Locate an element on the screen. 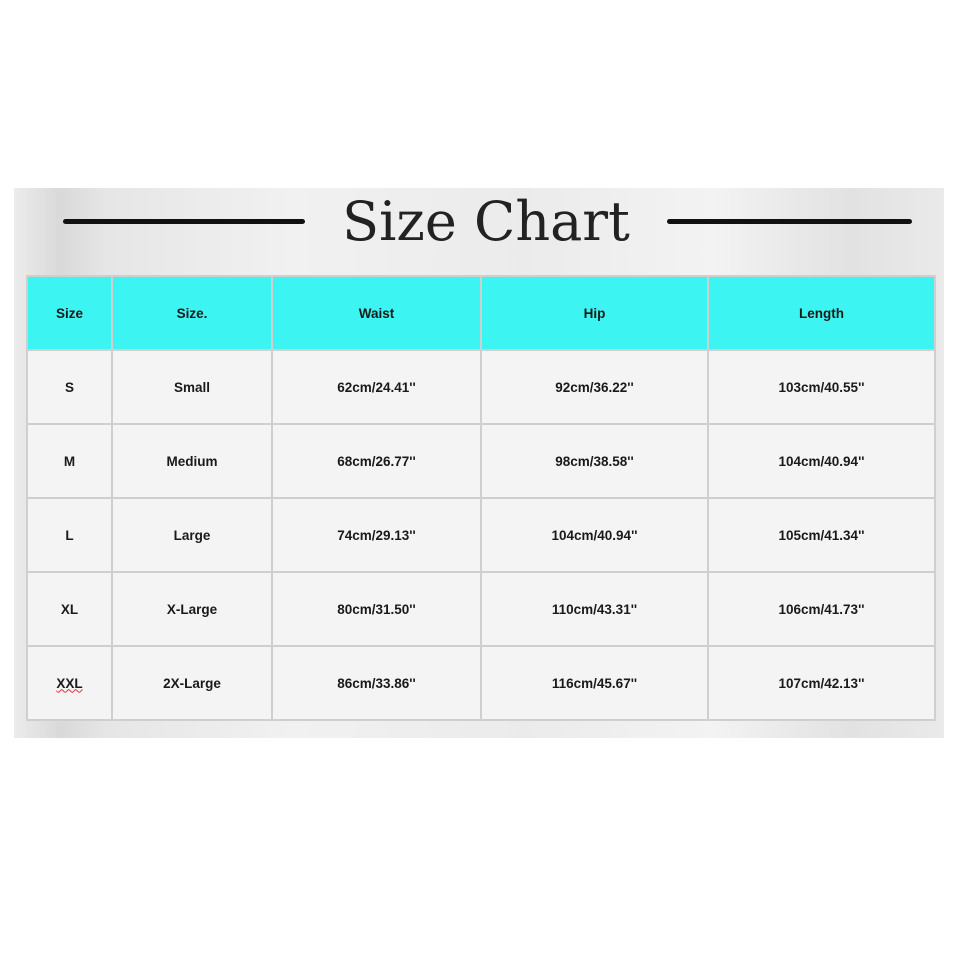 The width and height of the screenshot is (960, 960). table-cell: L is located at coordinates (69, 535).